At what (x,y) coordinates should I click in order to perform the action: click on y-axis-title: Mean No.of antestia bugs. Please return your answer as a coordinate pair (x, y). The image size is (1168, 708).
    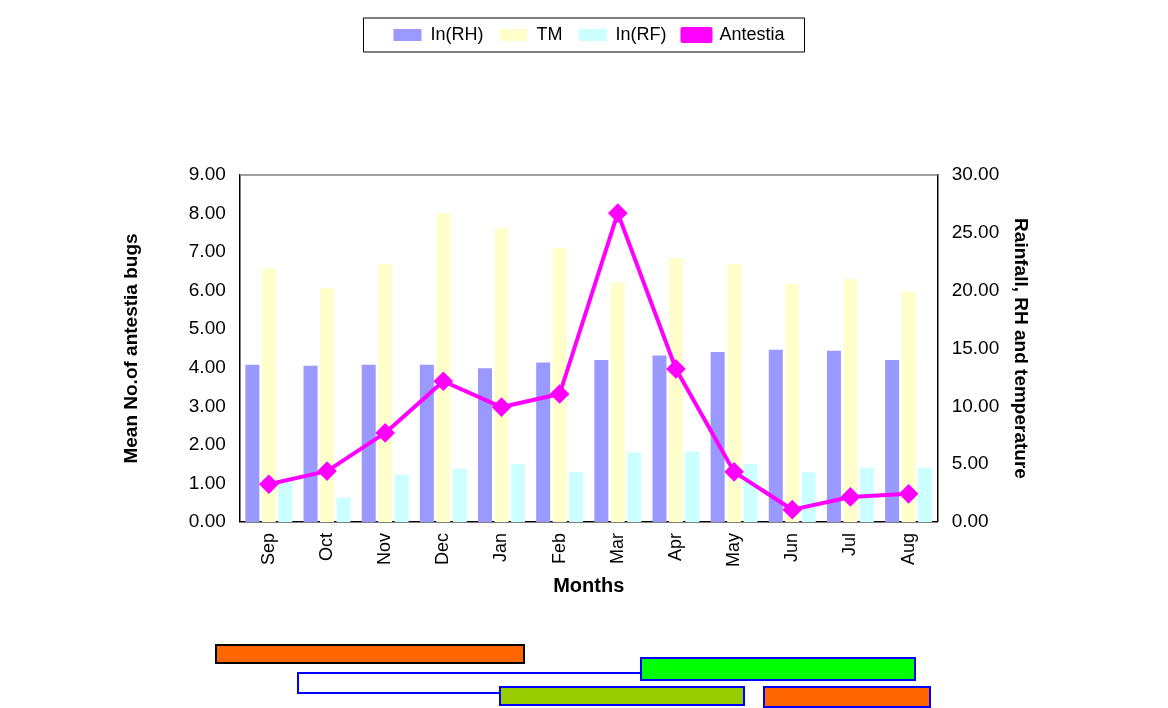
    Looking at the image, I should click on (130, 348).